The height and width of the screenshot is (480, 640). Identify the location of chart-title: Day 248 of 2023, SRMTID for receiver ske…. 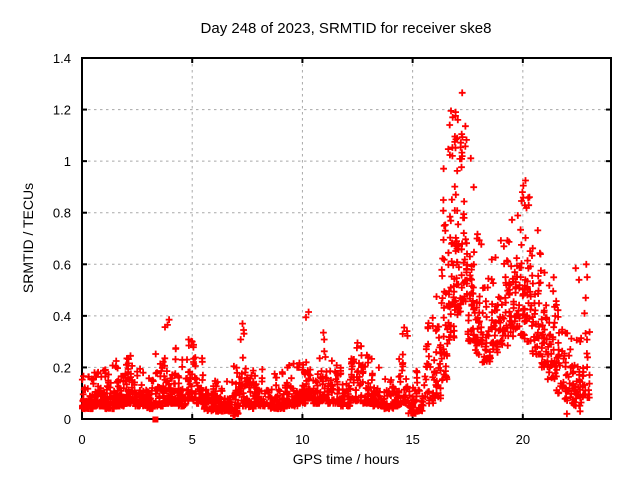
(346, 28).